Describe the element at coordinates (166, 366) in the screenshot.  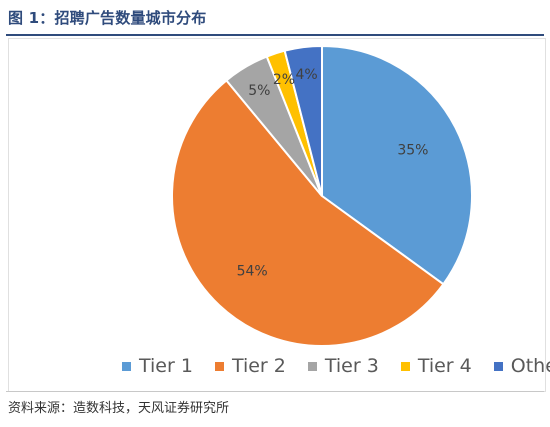
I see `legend-label-tier-1: Tier 1` at that location.